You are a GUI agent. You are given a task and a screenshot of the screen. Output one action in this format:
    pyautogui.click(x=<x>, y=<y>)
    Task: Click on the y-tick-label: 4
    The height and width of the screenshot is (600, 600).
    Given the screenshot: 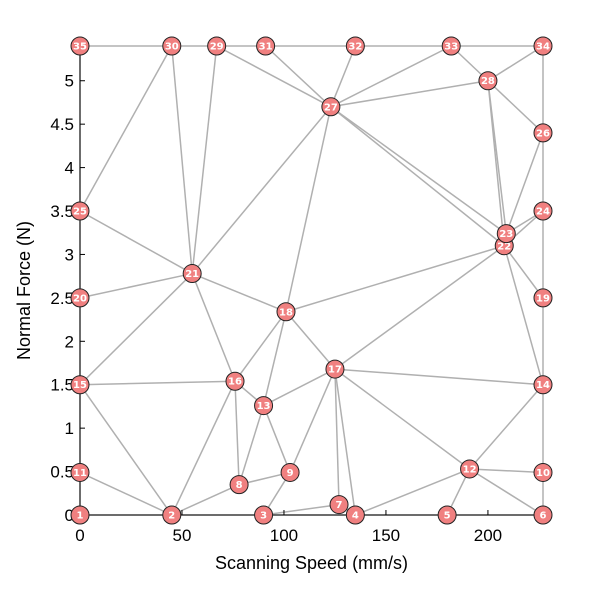 What is the action you would take?
    pyautogui.click(x=69, y=168)
    